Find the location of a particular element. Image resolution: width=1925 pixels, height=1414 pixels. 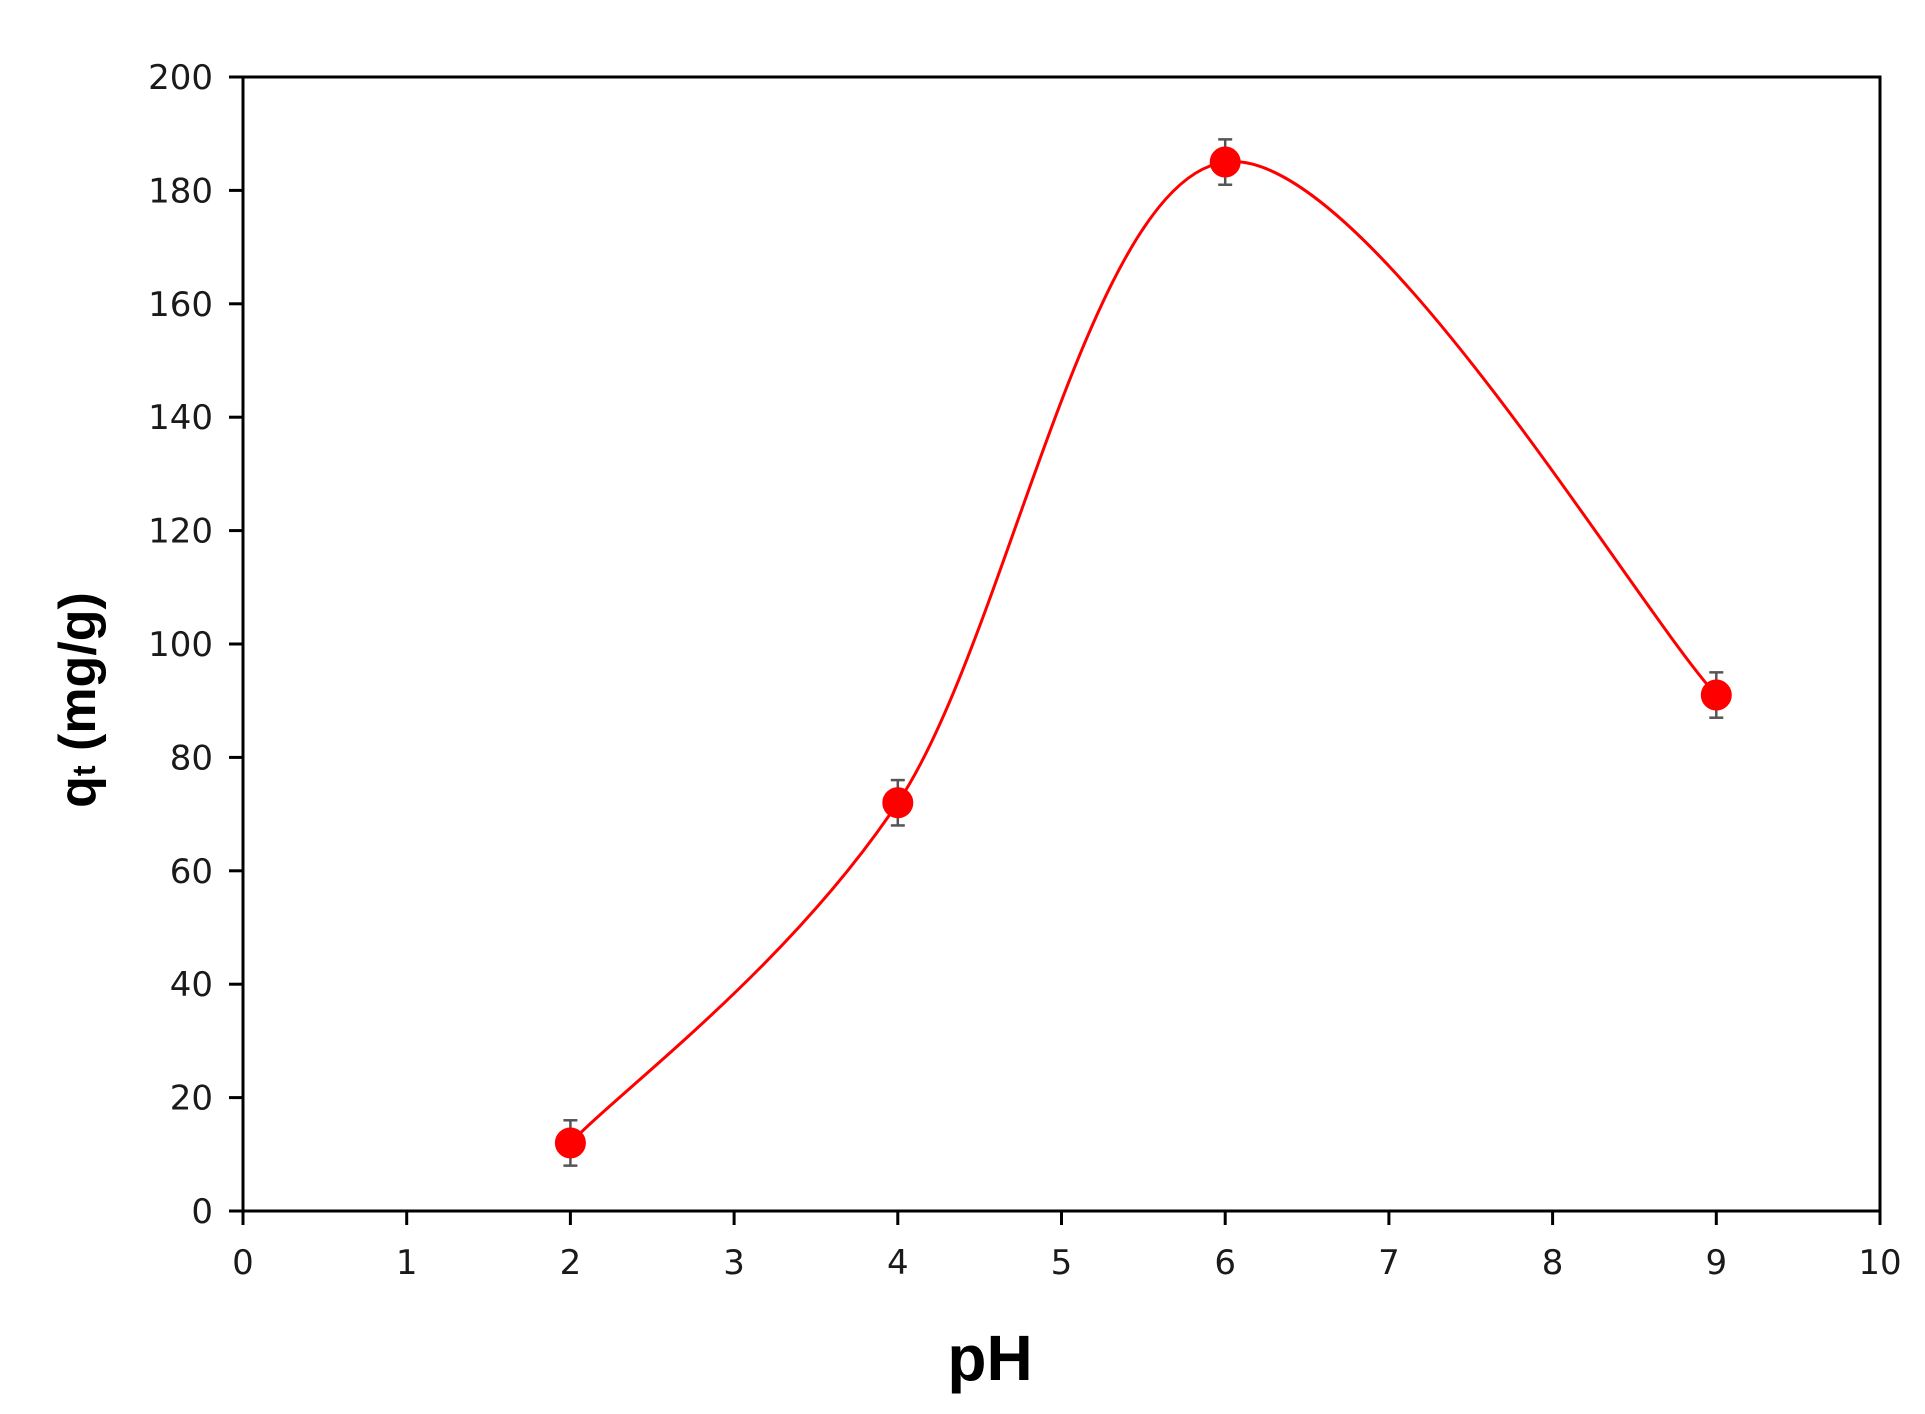

y-axis-label: qt (mg/g) is located at coordinates (78, 700).